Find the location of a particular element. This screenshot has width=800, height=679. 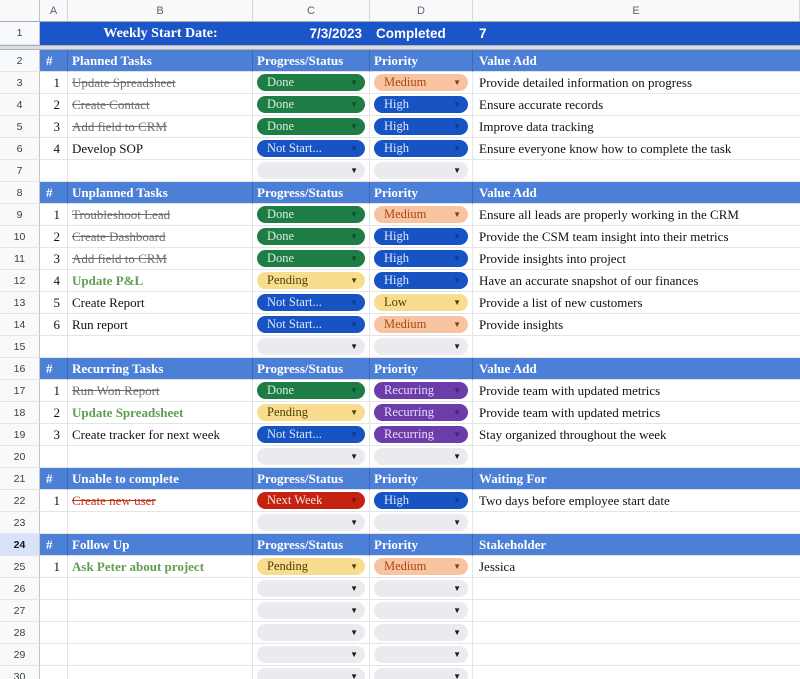

note-cell: Improve data tracking is located at coordinates (636, 127).